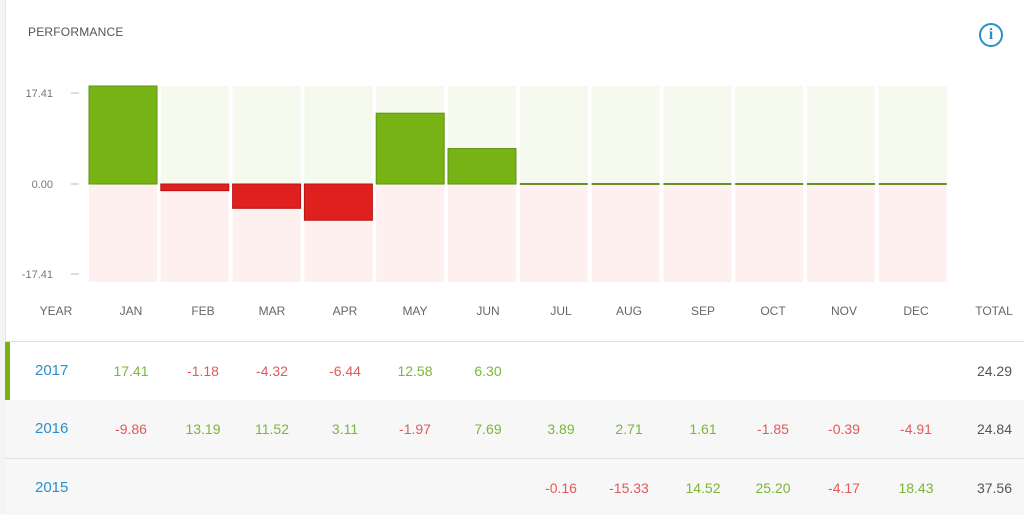 The width and height of the screenshot is (1024, 515). What do you see at coordinates (52, 370) in the screenshot?
I see `row-year: 2017` at bounding box center [52, 370].